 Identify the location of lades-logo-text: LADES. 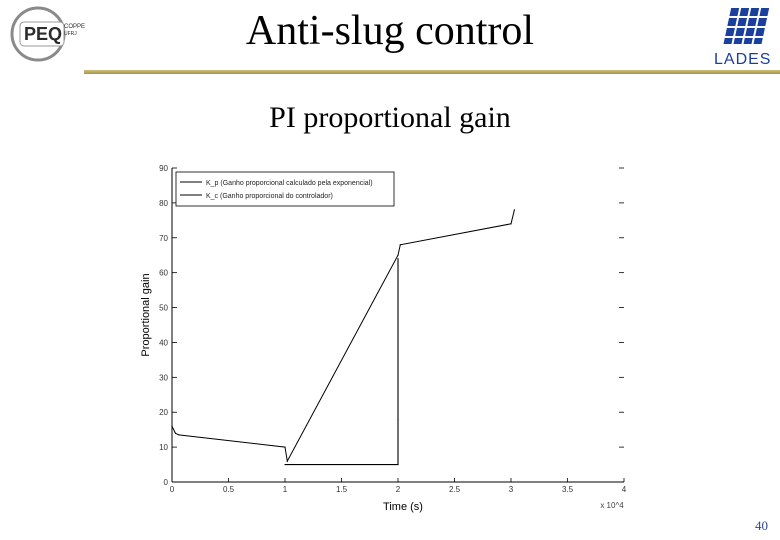
(742, 59).